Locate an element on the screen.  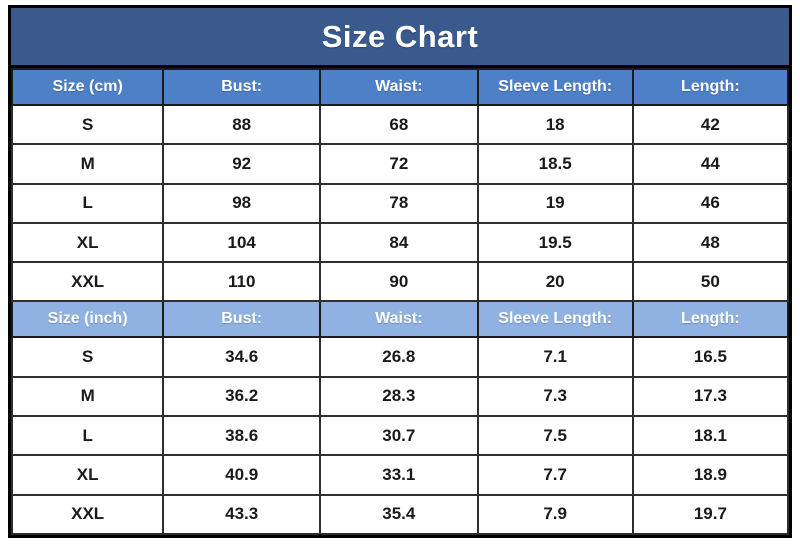
value-cell: 7.3 is located at coordinates (555, 396).